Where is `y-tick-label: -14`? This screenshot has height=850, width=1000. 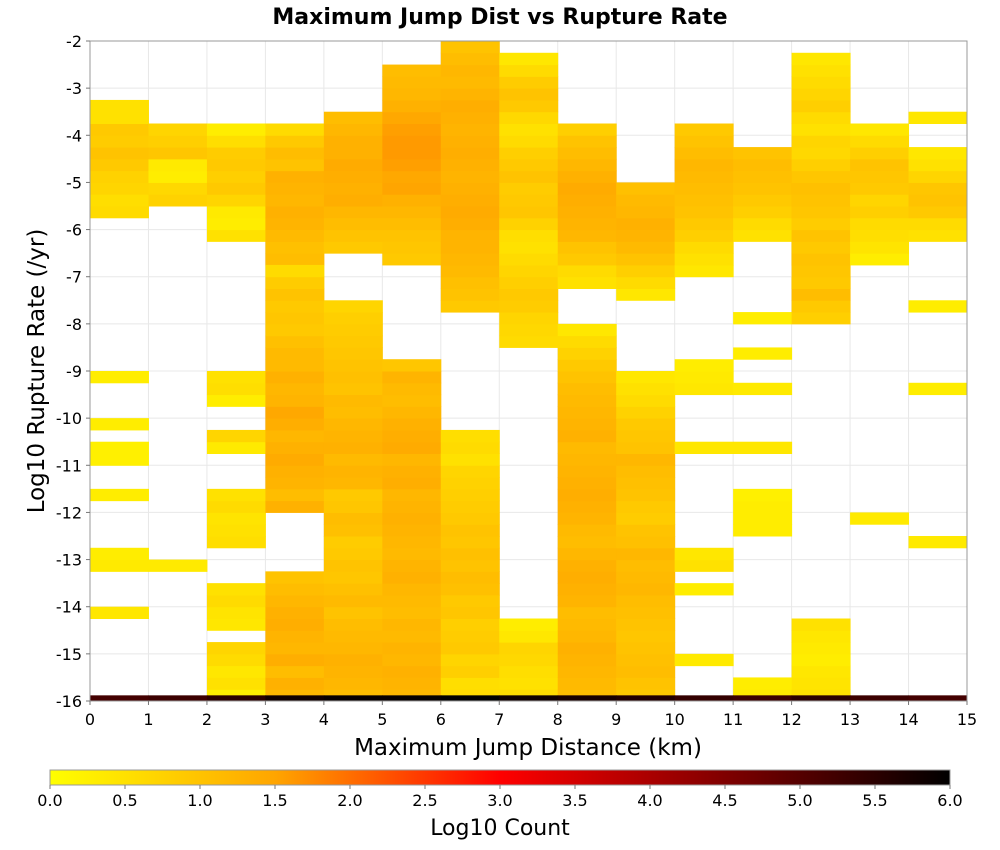 y-tick-label: -14 is located at coordinates (69, 607).